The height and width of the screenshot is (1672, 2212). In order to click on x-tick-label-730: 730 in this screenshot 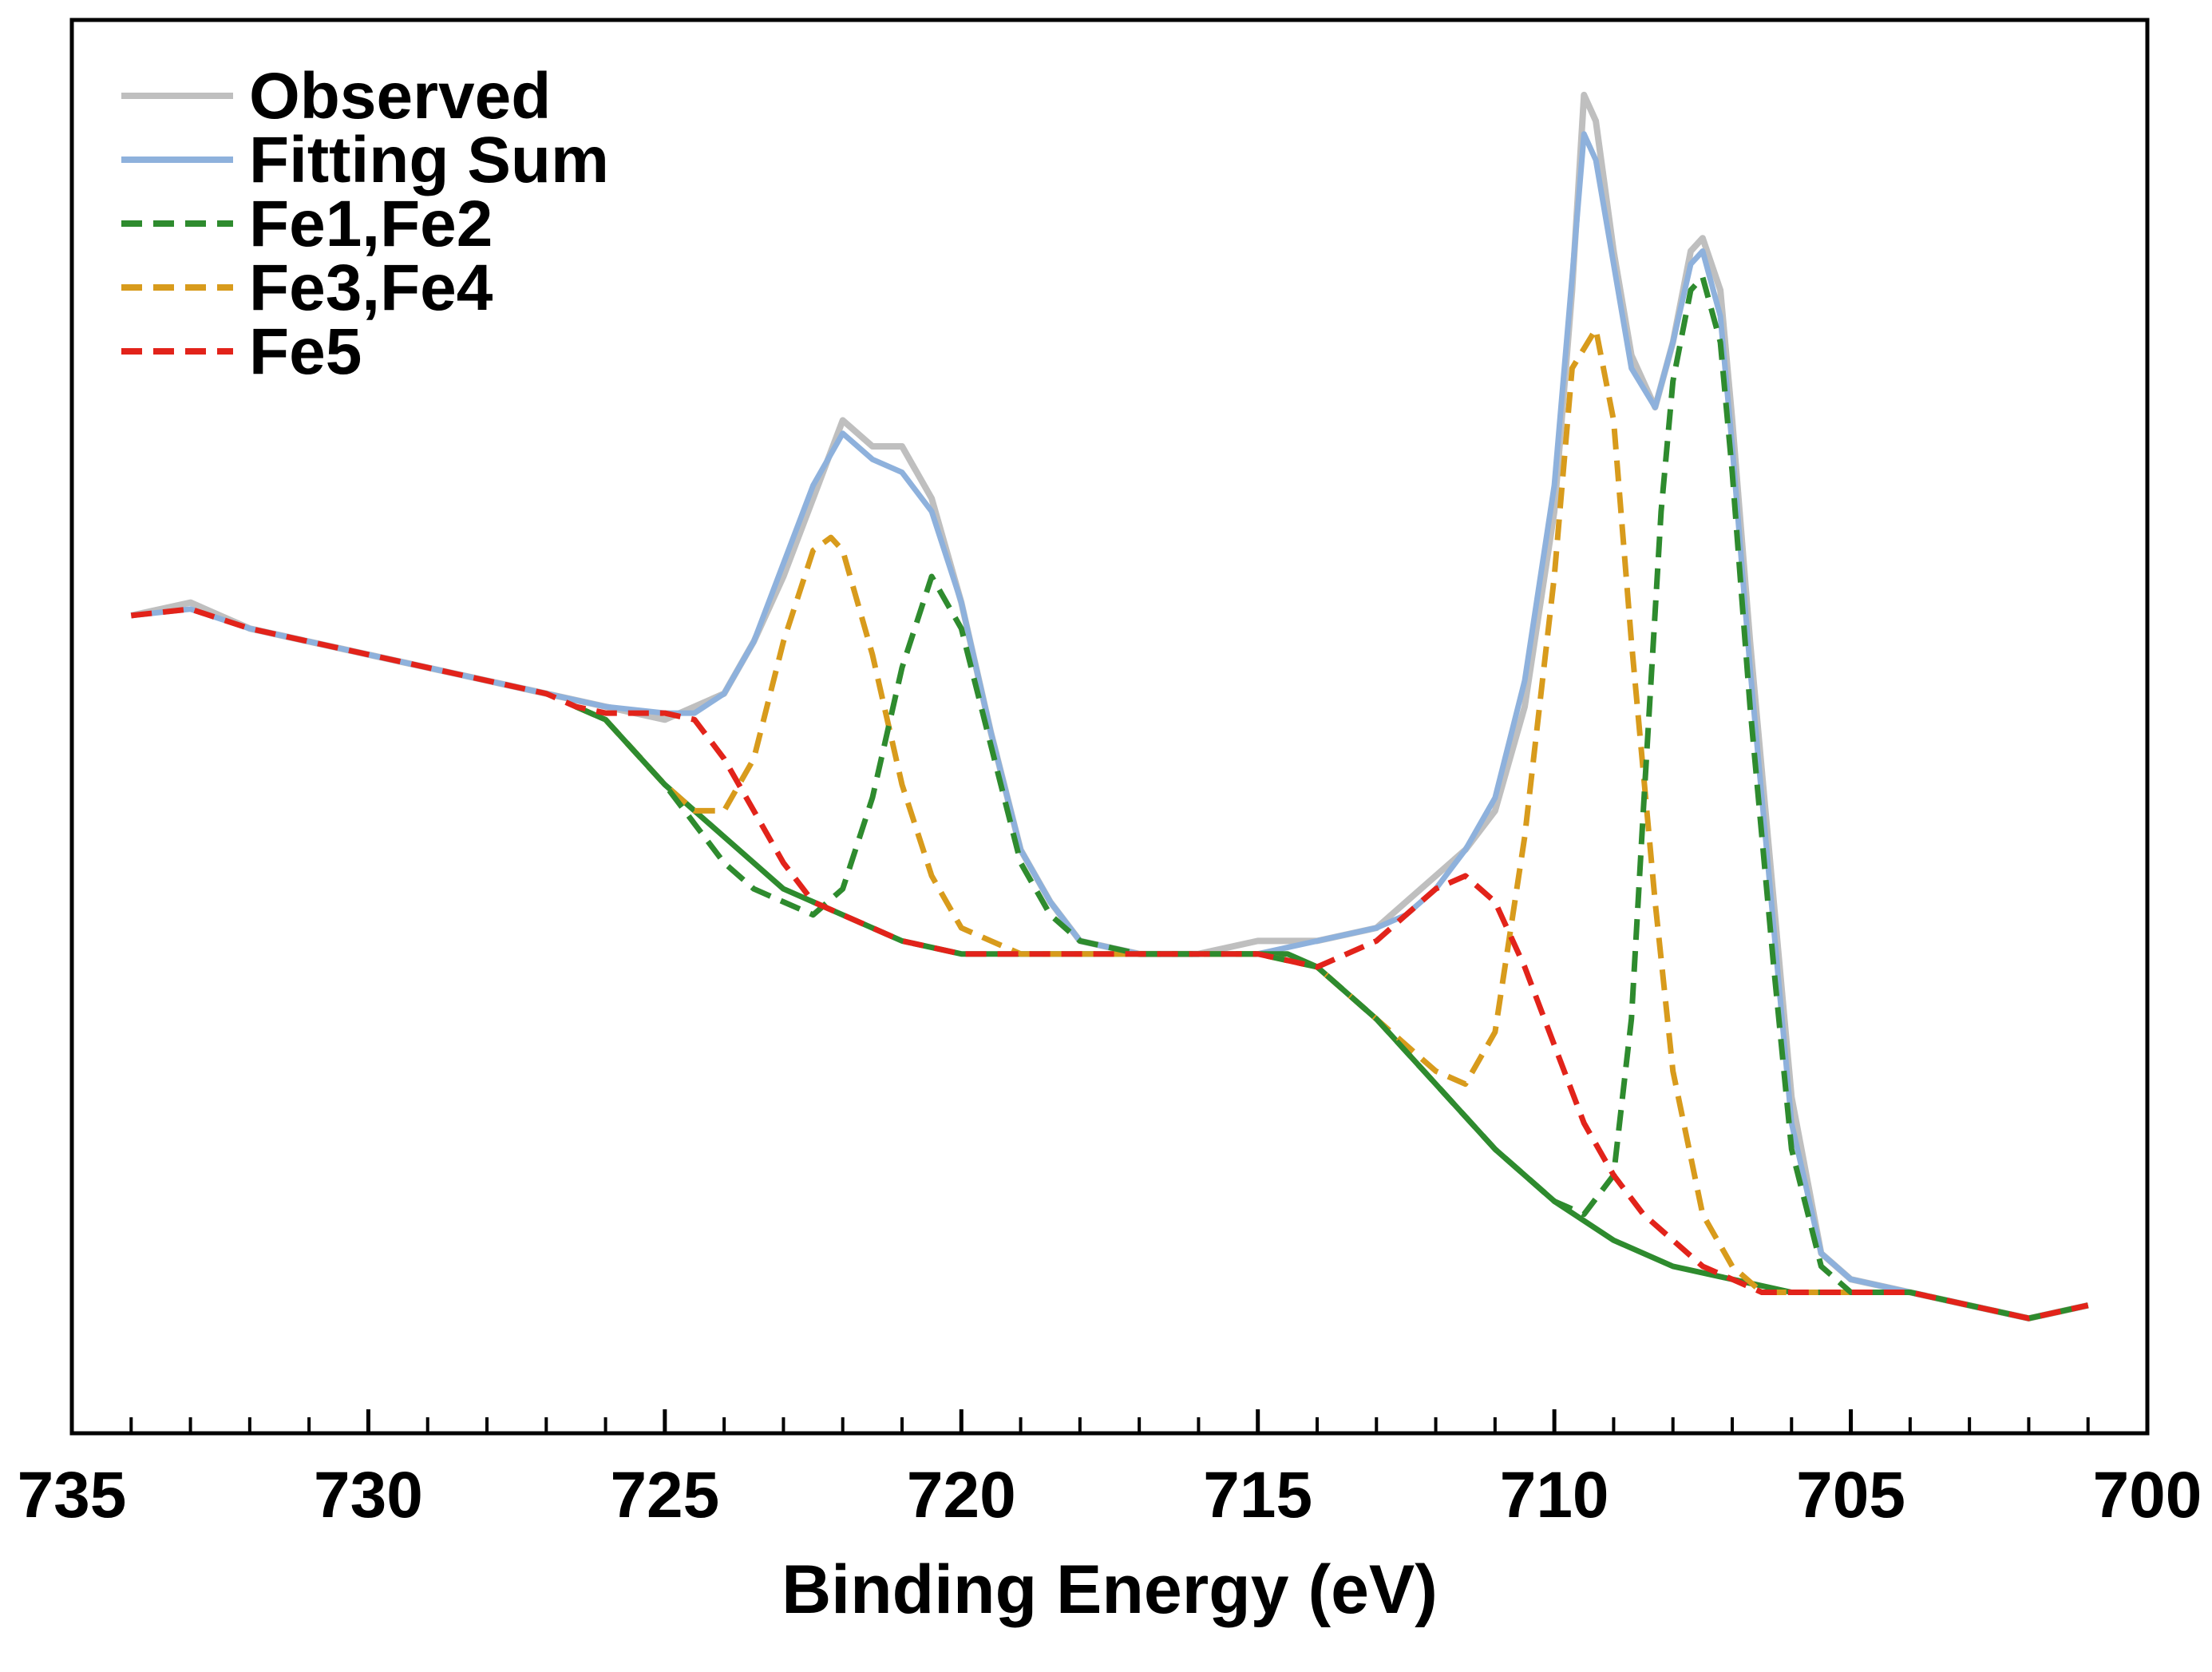, I will do `click(368, 1495)`.